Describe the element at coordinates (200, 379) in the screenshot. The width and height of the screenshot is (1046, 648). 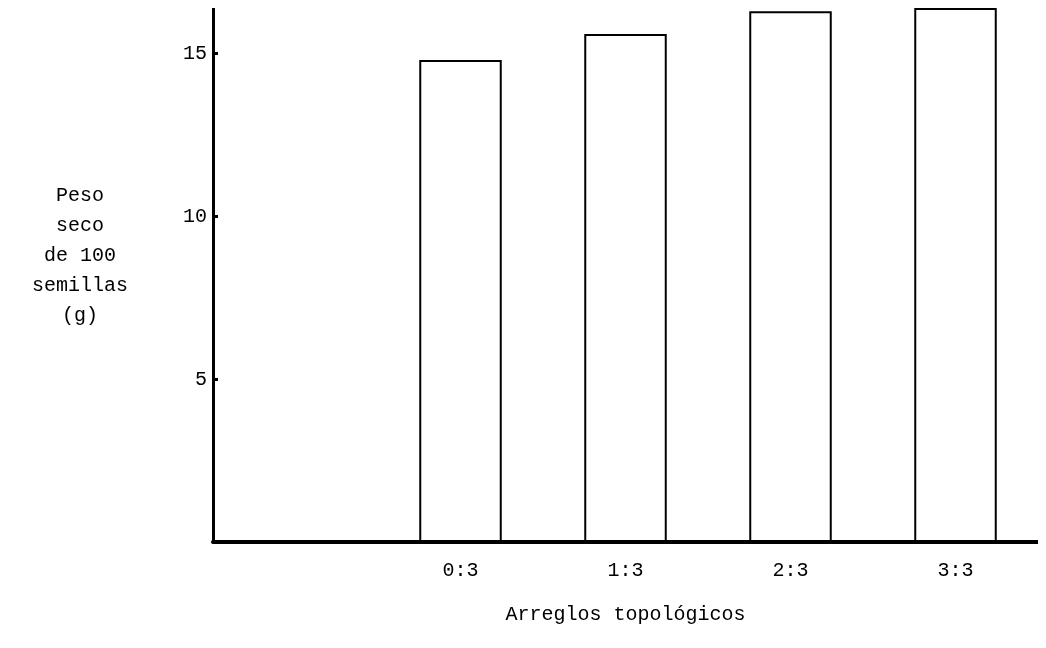
I see `y-tick-label: 5` at that location.